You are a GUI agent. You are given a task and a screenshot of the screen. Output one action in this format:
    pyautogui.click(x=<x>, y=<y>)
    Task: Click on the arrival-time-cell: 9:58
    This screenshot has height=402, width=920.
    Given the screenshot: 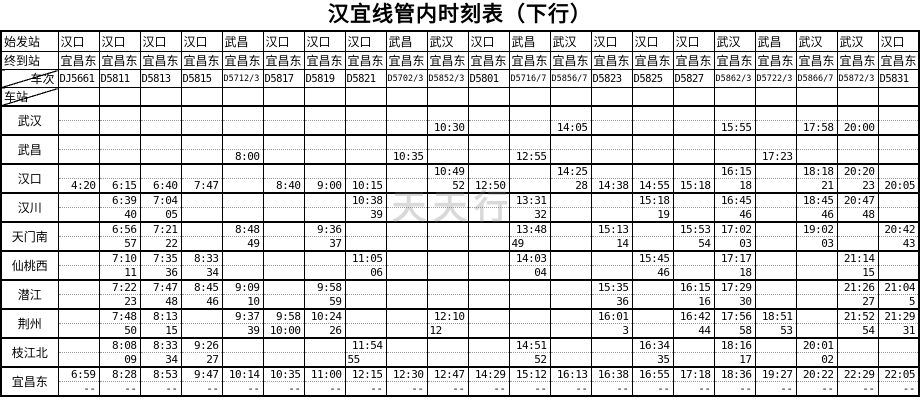 What is the action you would take?
    pyautogui.click(x=324, y=287)
    